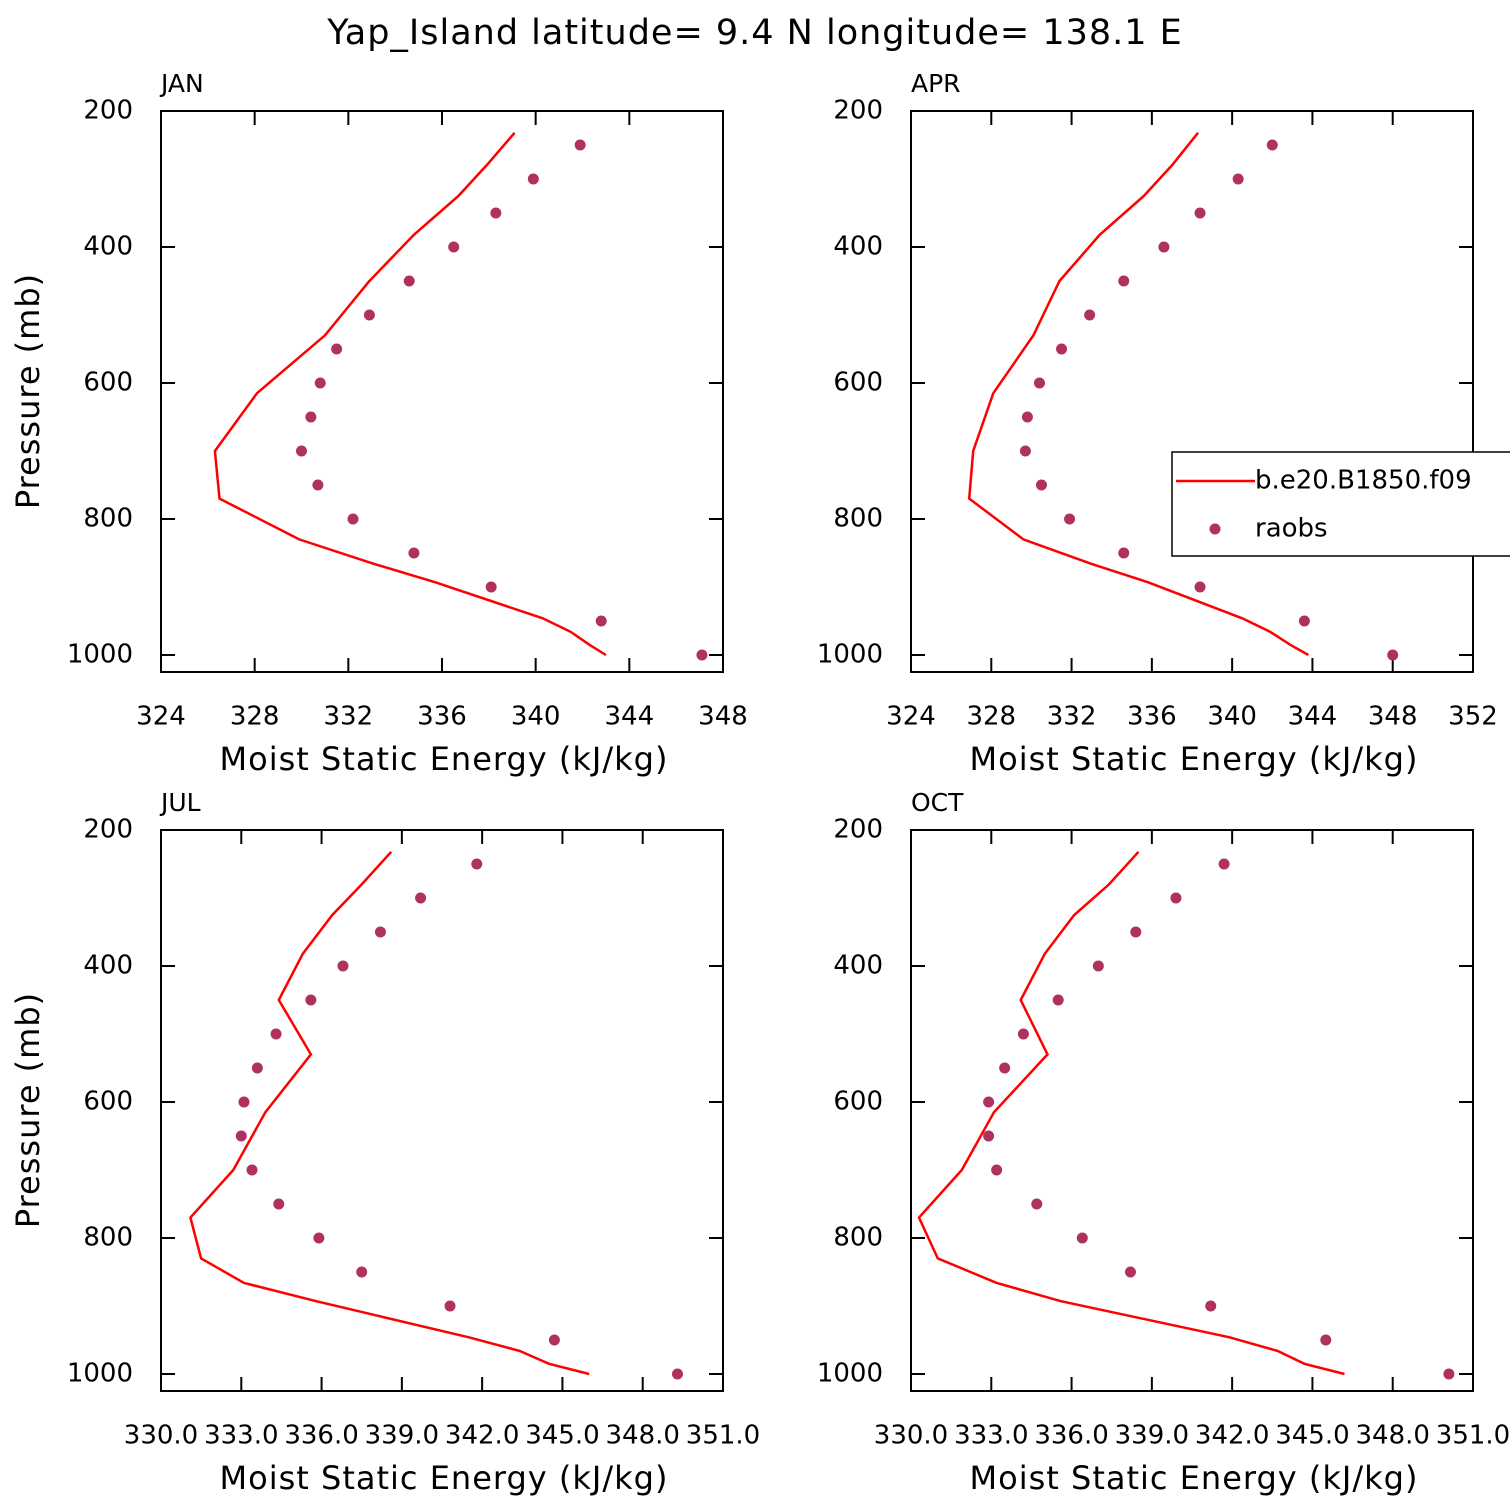  I want to click on legend-dot, so click(1215, 529).